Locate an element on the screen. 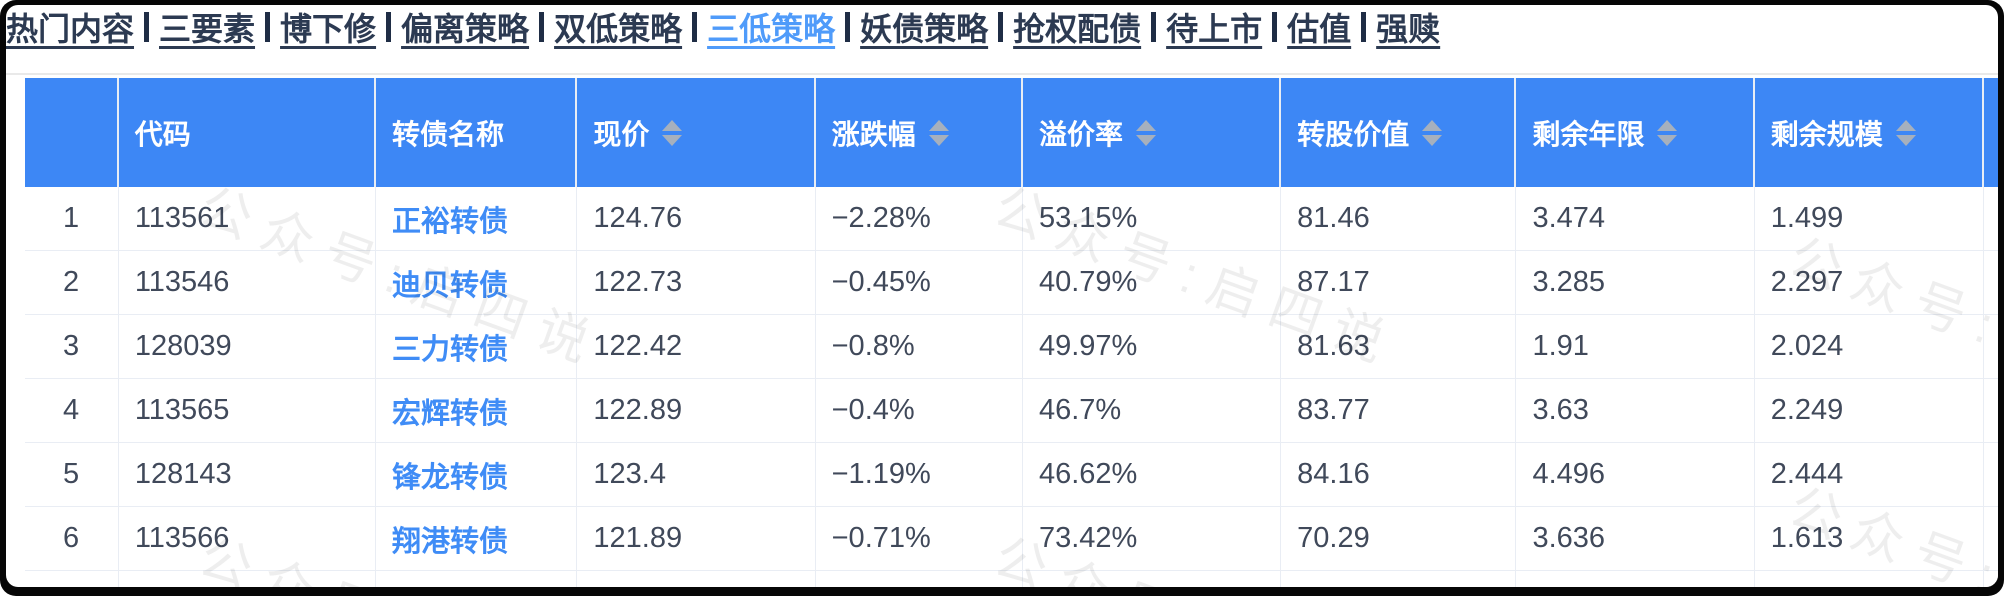 The width and height of the screenshot is (2004, 596). cell-premium: 49.97% is located at coordinates (1152, 347).